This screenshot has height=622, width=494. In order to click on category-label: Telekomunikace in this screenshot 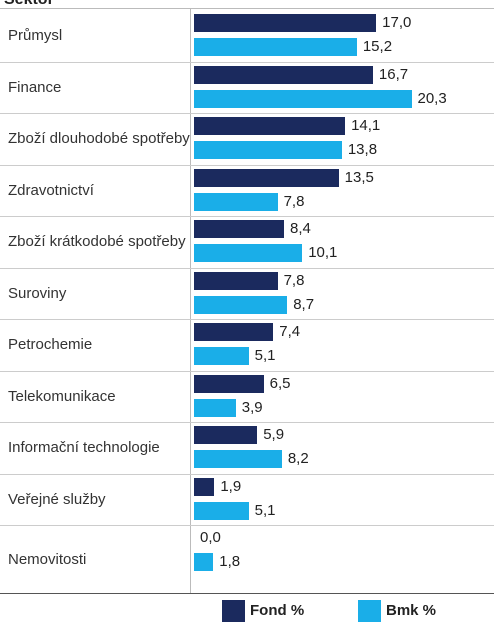, I will do `click(62, 396)`.